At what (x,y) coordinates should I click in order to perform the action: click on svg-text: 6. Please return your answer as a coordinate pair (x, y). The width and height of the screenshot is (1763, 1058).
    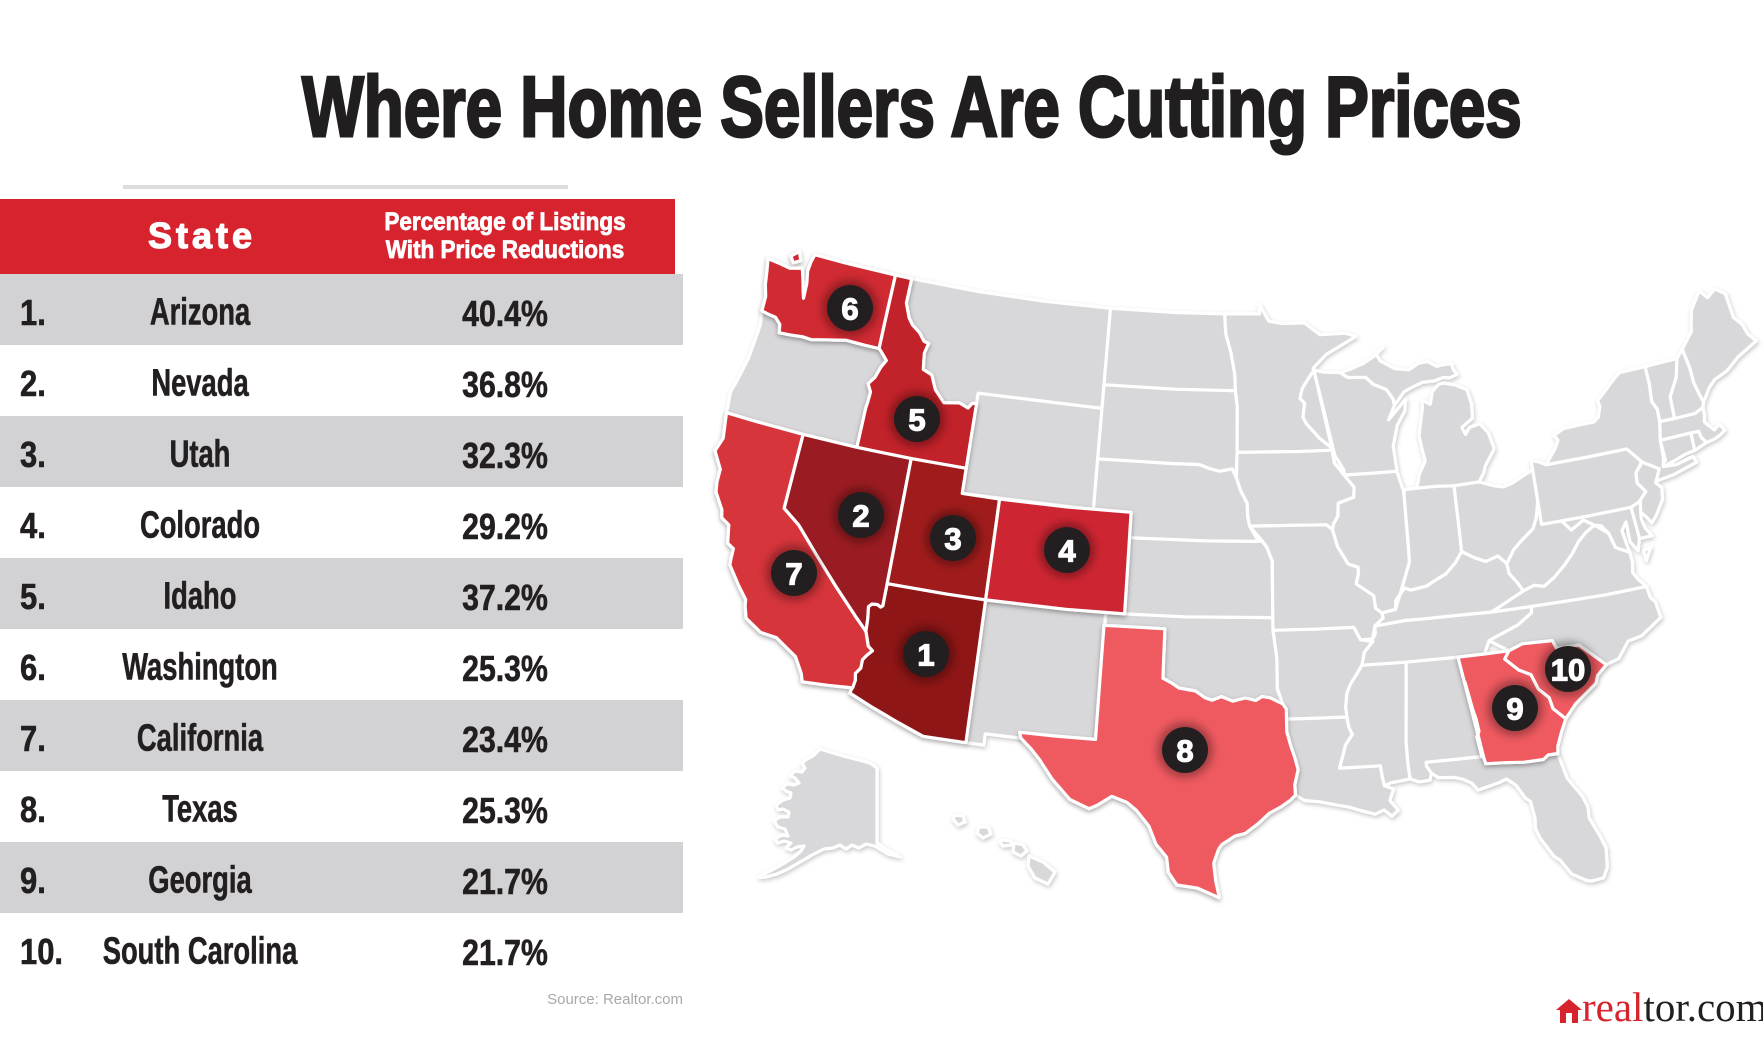
    Looking at the image, I should click on (849, 309).